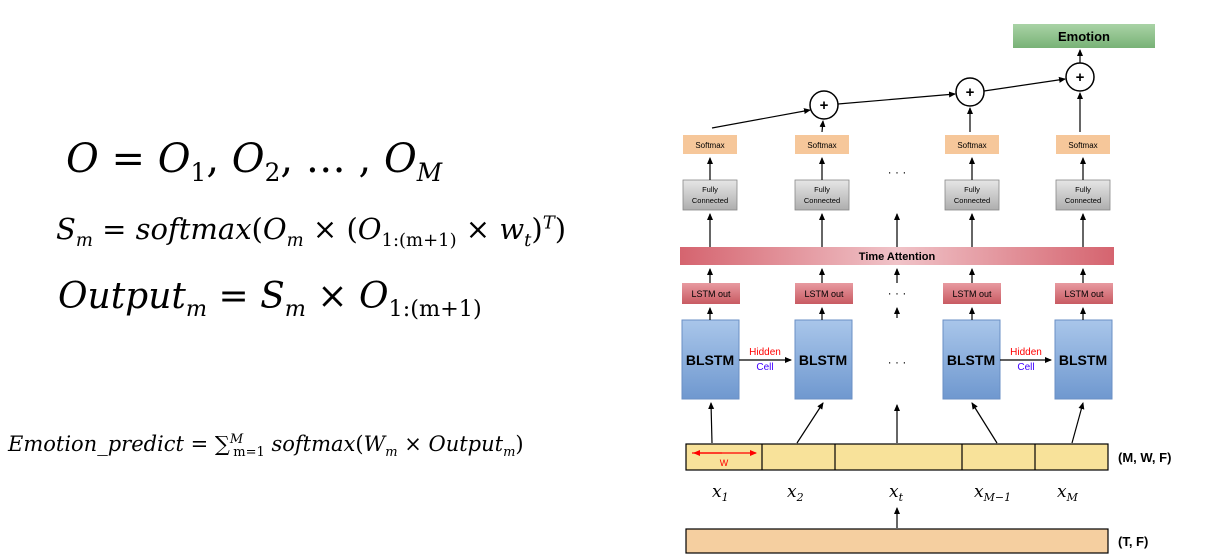  I want to click on fully-connected-box, so click(710, 195).